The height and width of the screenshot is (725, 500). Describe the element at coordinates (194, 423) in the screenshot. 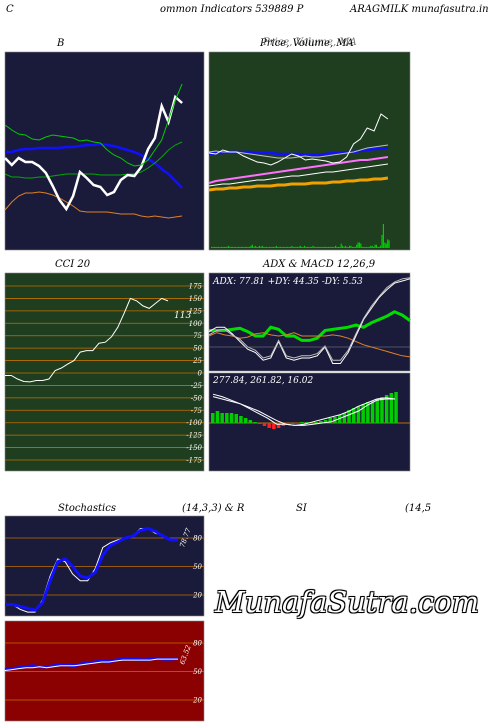

I see `cci-tick-label: -100` at that location.